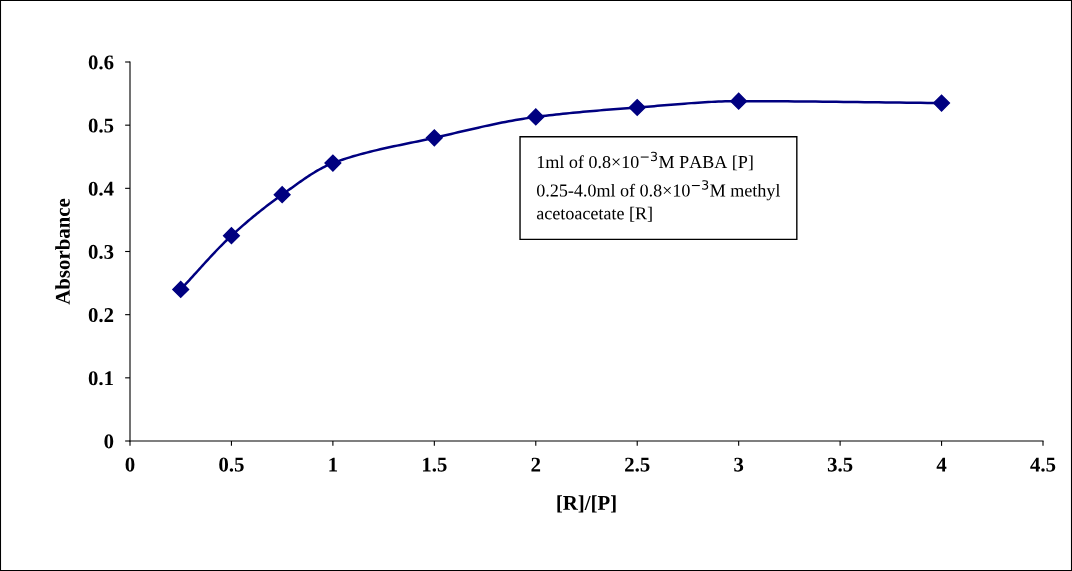  What do you see at coordinates (101, 315) in the screenshot?
I see `y-tick-label: 0.2` at bounding box center [101, 315].